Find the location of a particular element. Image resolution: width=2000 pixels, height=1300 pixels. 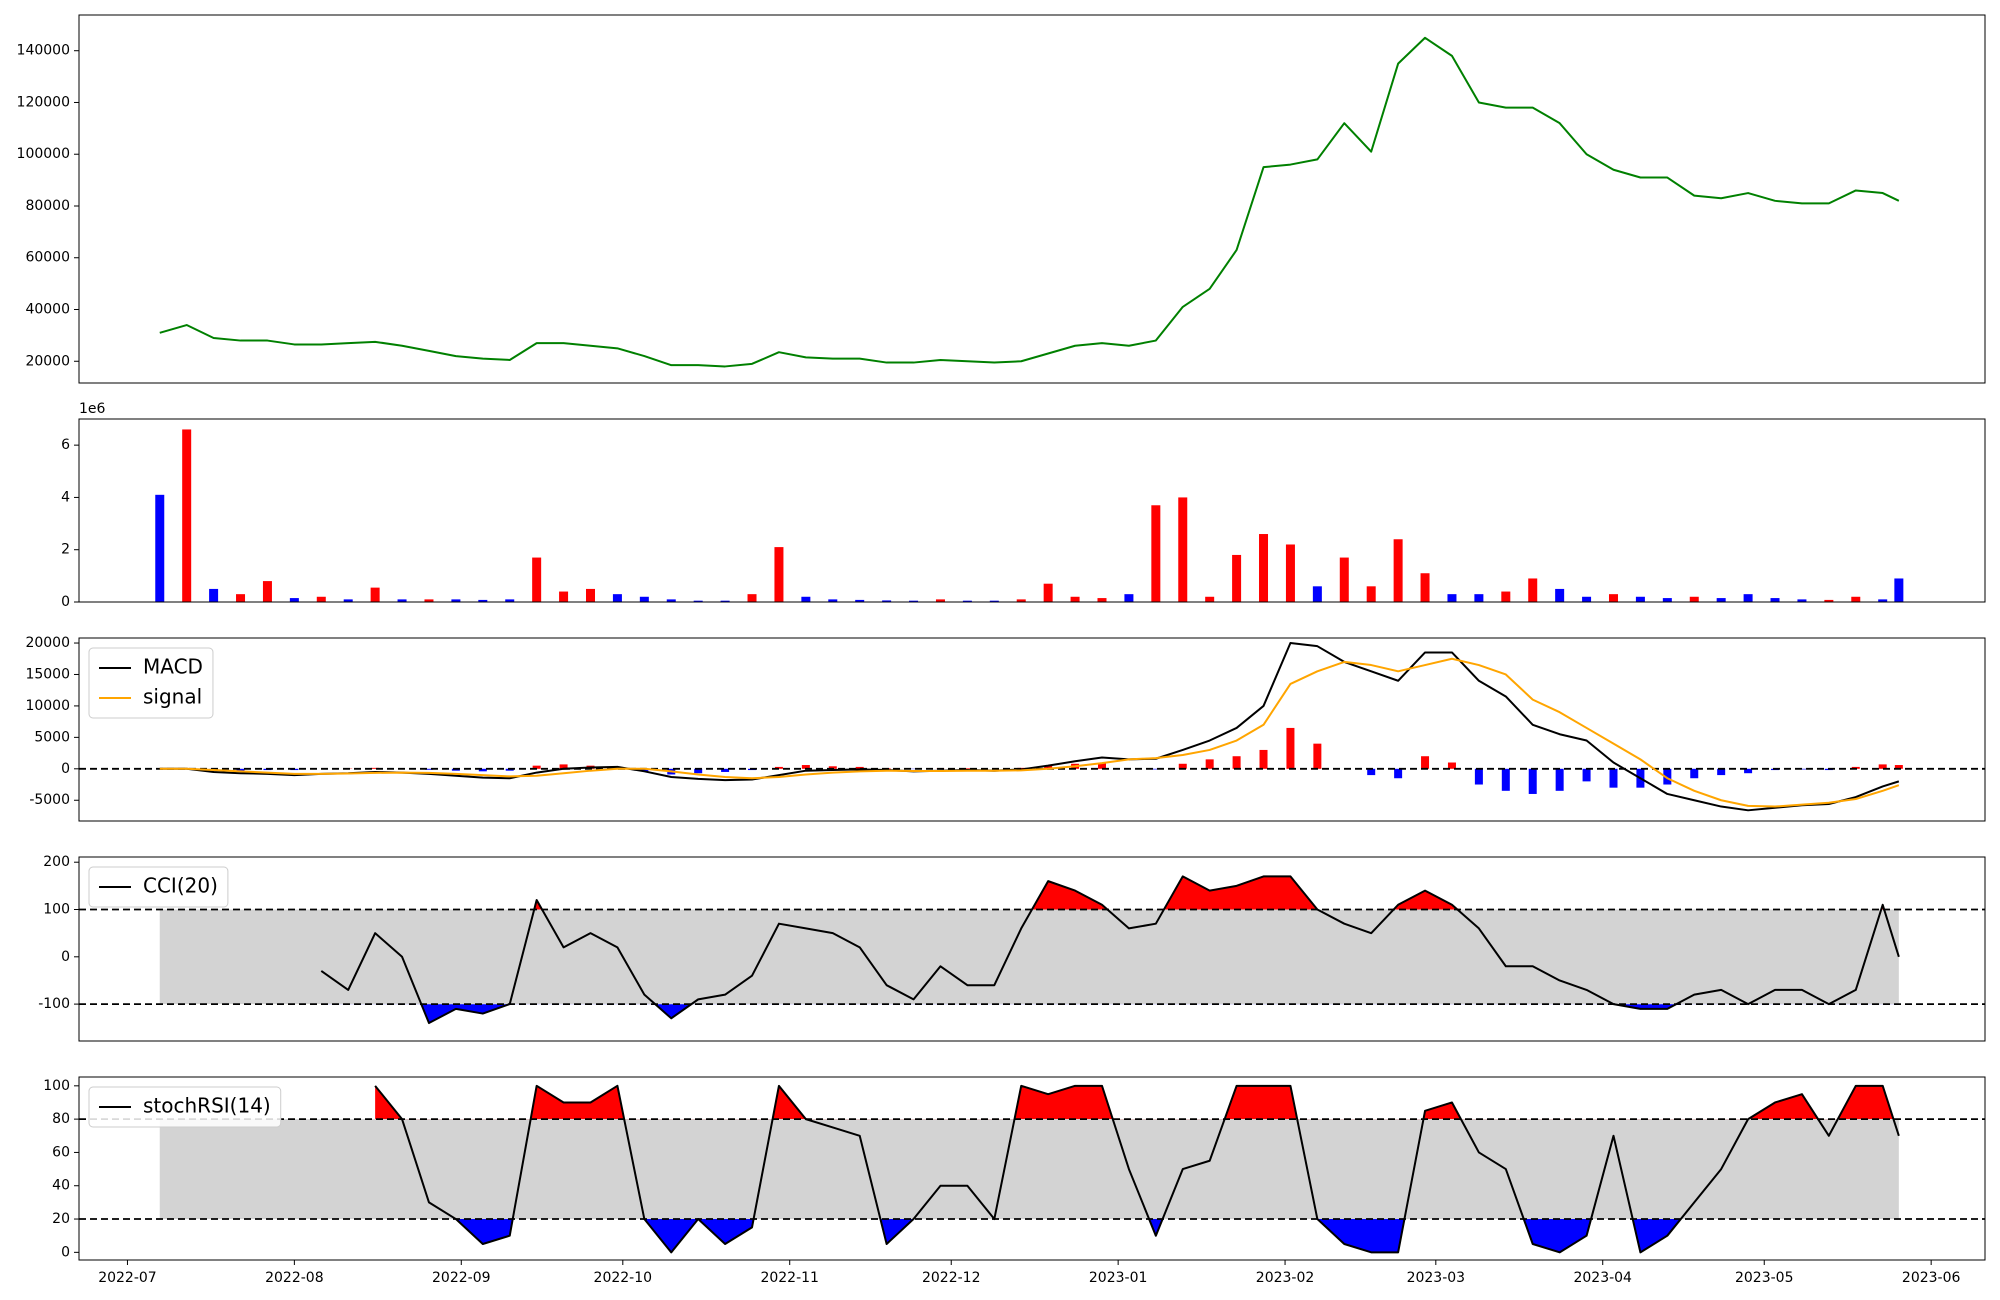

legend: stochRSI(14) is located at coordinates (185, 1107).